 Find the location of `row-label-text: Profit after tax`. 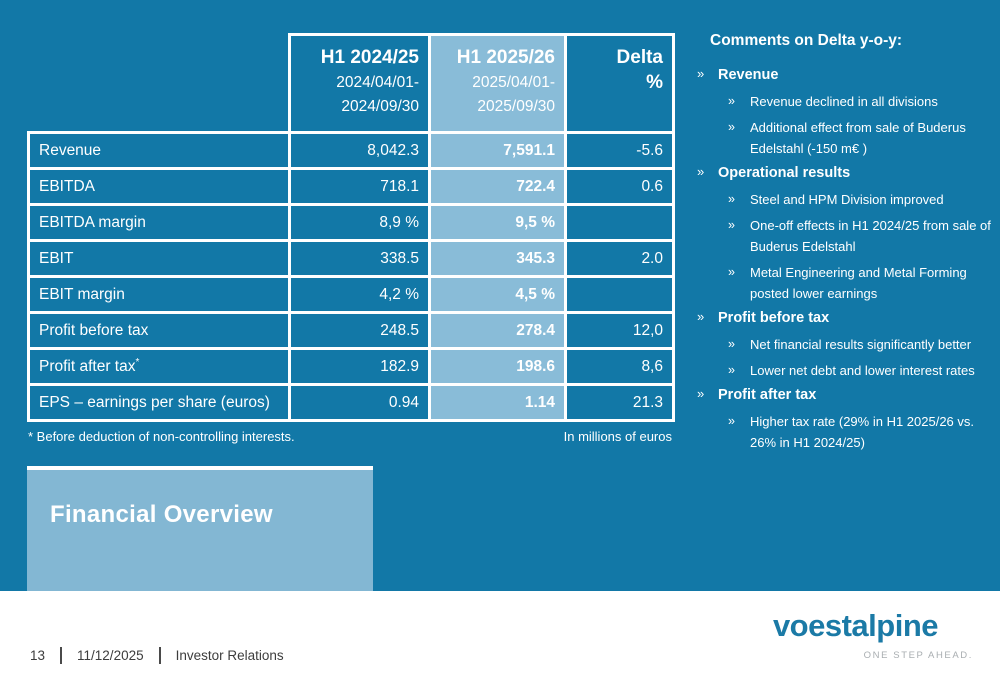

row-label-text: Profit after tax is located at coordinates (87, 367).